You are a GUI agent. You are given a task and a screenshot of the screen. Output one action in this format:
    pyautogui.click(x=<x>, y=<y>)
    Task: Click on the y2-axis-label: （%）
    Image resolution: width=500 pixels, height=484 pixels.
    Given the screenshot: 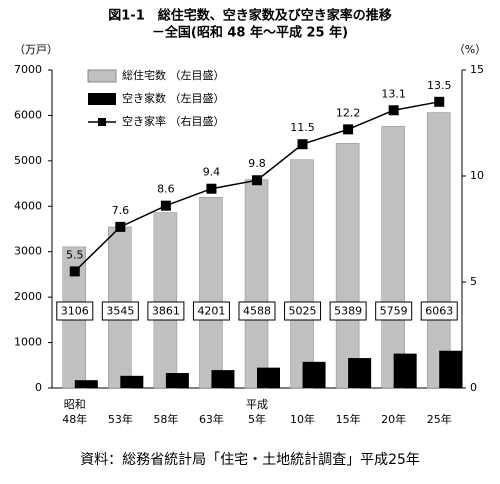 What is the action you would take?
    pyautogui.click(x=470, y=49)
    